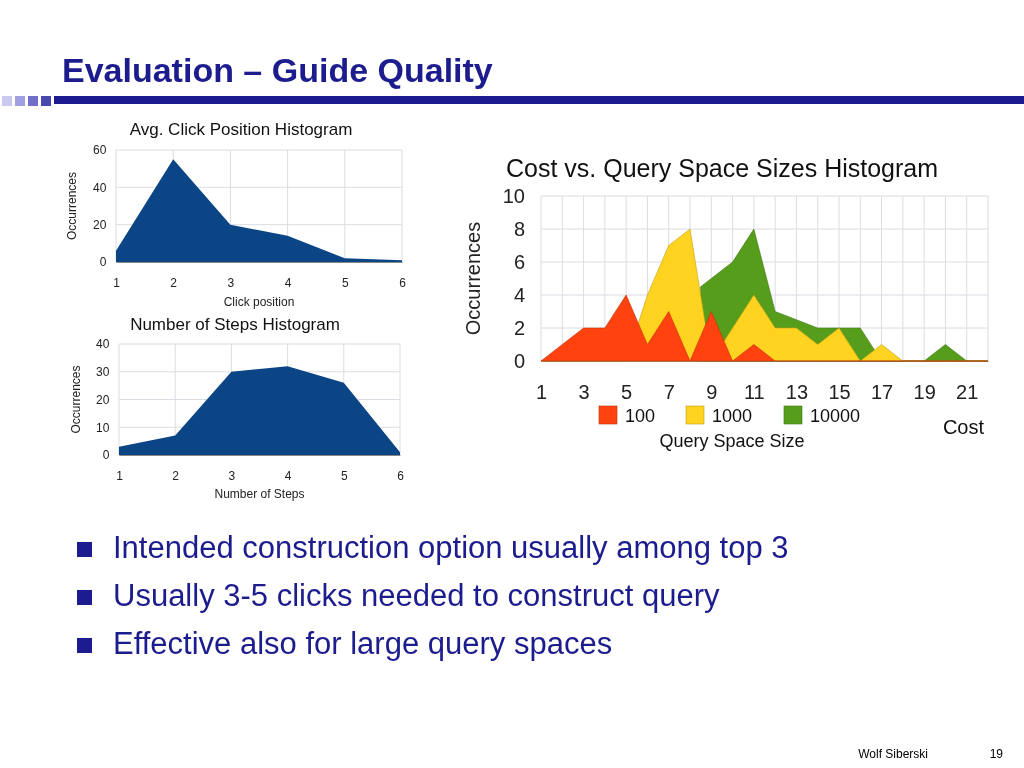 The height and width of the screenshot is (768, 1024). Describe the element at coordinates (996, 754) in the screenshot. I see `text: 19` at that location.